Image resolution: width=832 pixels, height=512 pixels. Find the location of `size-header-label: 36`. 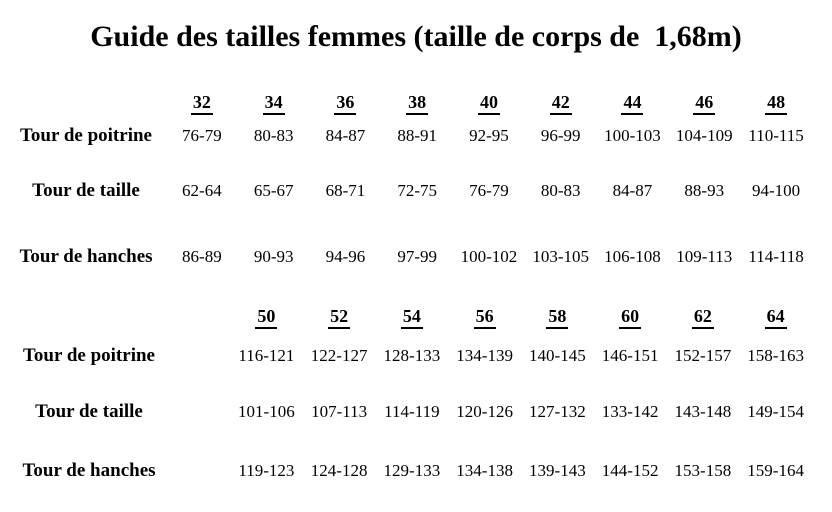

size-header-label: 36 is located at coordinates (345, 103).